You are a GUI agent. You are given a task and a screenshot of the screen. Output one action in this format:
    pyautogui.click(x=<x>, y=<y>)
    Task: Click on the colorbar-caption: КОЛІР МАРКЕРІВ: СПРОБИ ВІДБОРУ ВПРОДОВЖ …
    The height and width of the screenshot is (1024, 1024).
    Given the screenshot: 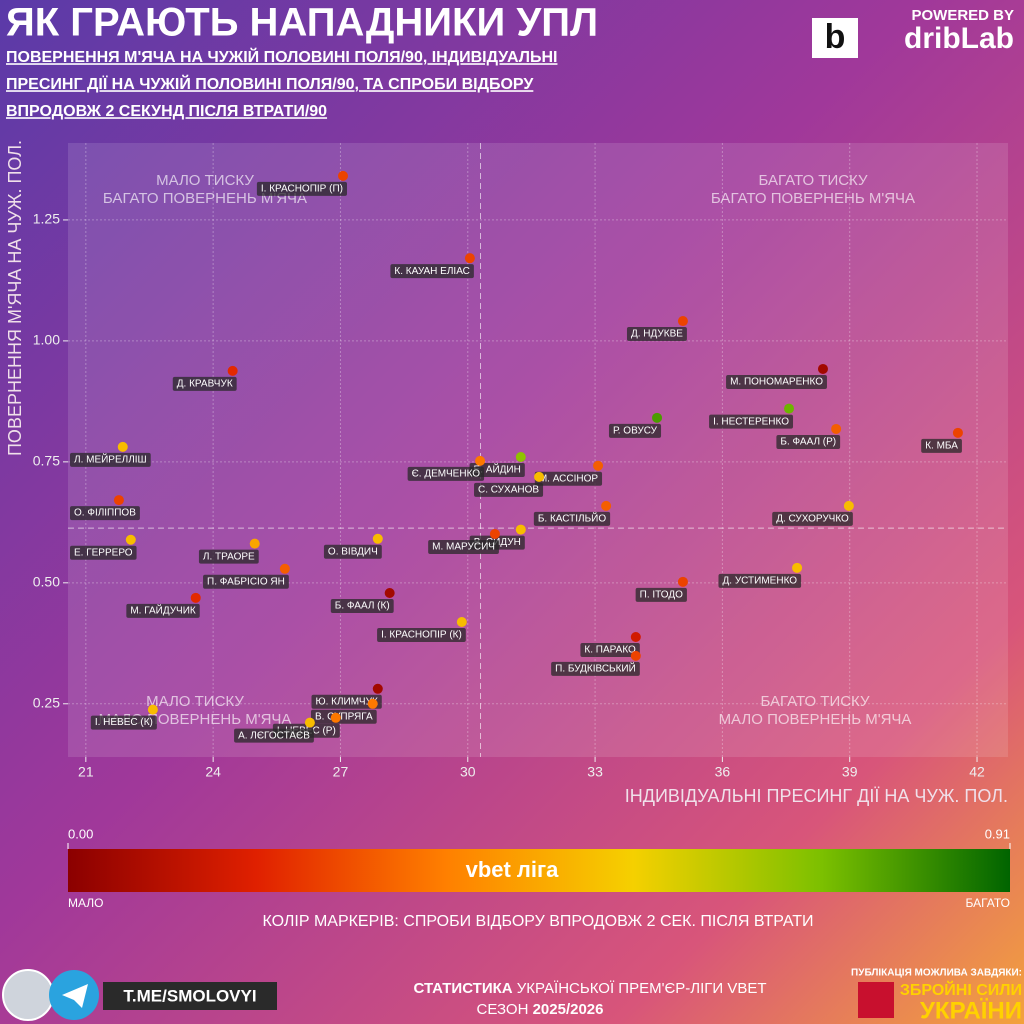 What is the action you would take?
    pyautogui.click(x=537, y=921)
    